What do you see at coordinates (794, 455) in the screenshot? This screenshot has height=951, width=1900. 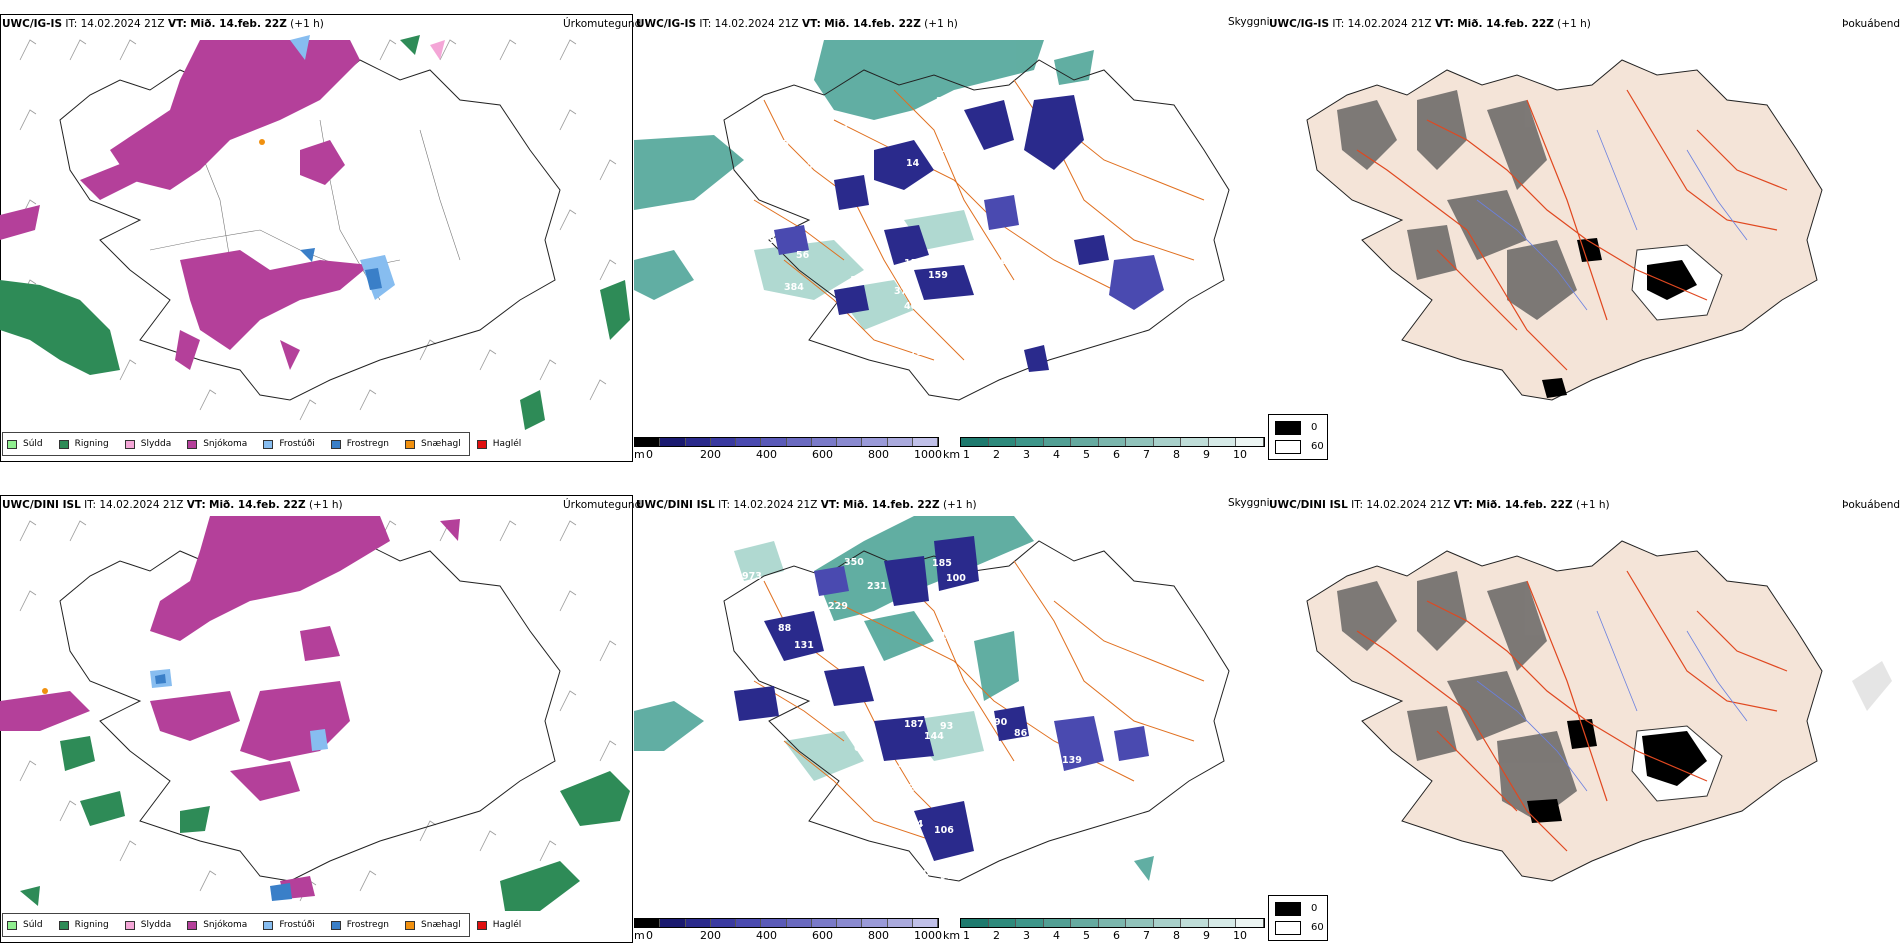 I see `elevation-colorbar-labels: m 0 200 400 600 800 1000` at bounding box center [794, 455].